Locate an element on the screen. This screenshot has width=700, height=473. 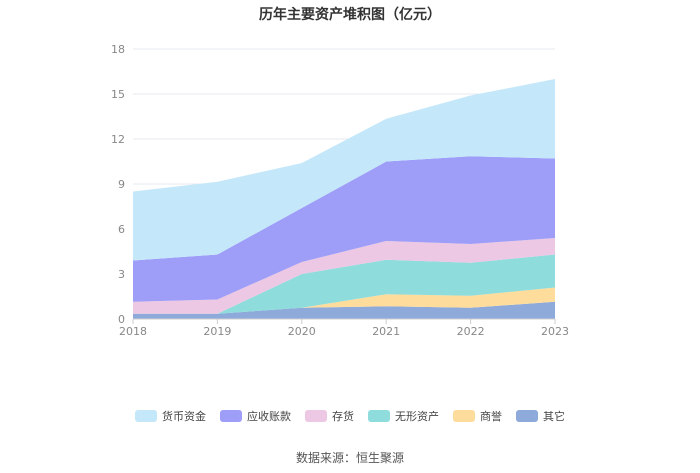
legend-label: 应收账款 is located at coordinates (269, 416).